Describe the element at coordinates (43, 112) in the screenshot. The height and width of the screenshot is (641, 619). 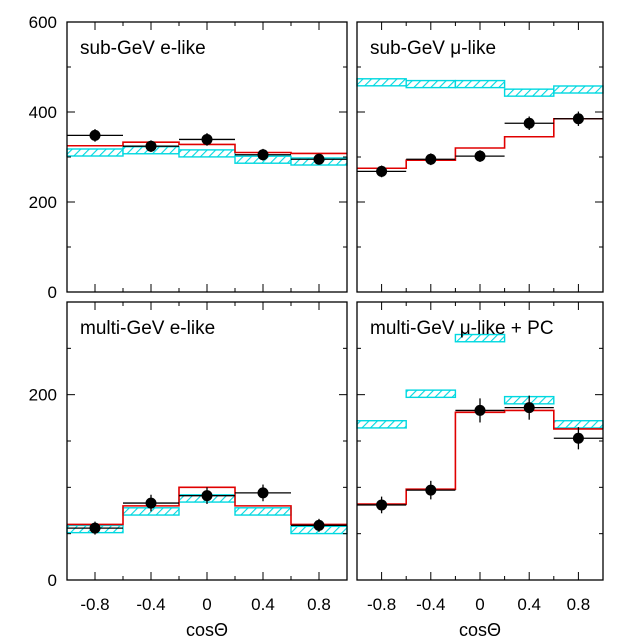
I see `y-tick-label: 400` at that location.